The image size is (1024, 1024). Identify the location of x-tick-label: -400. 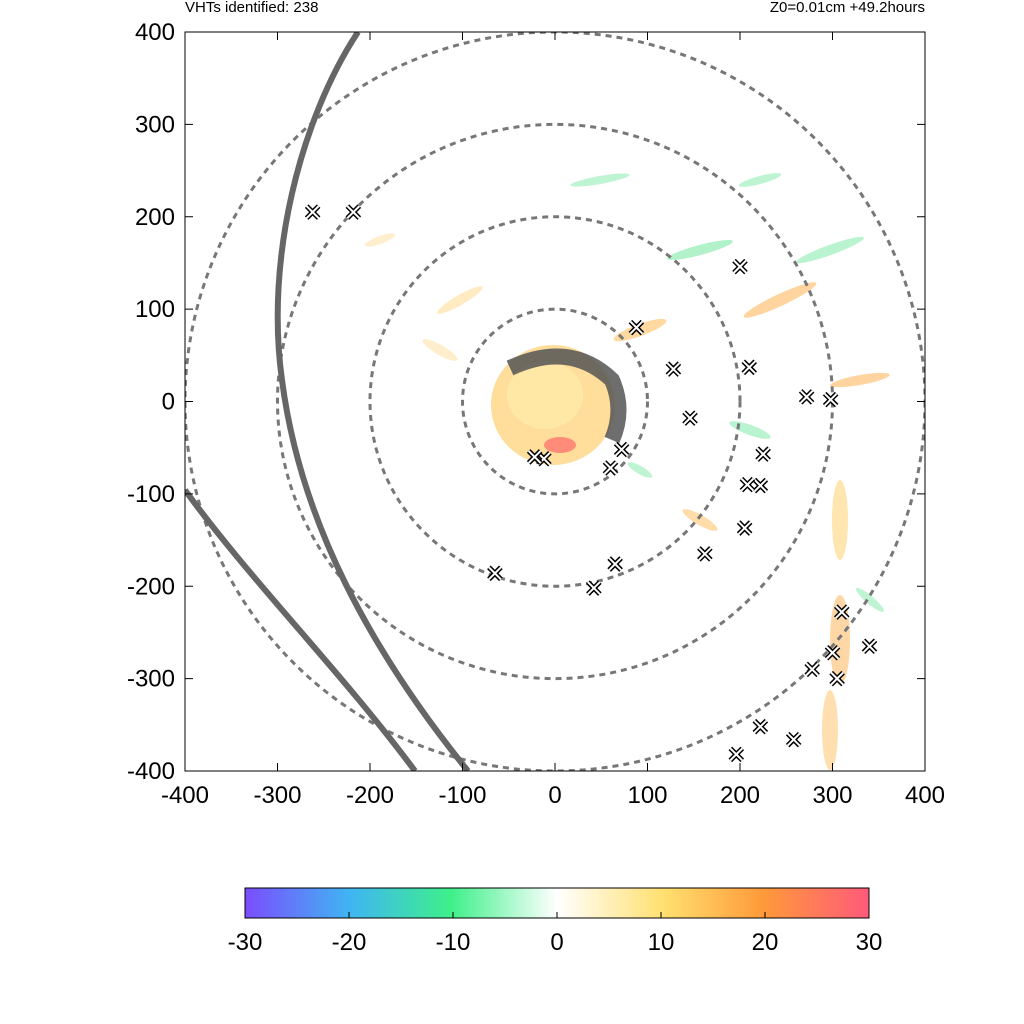
(185, 795).